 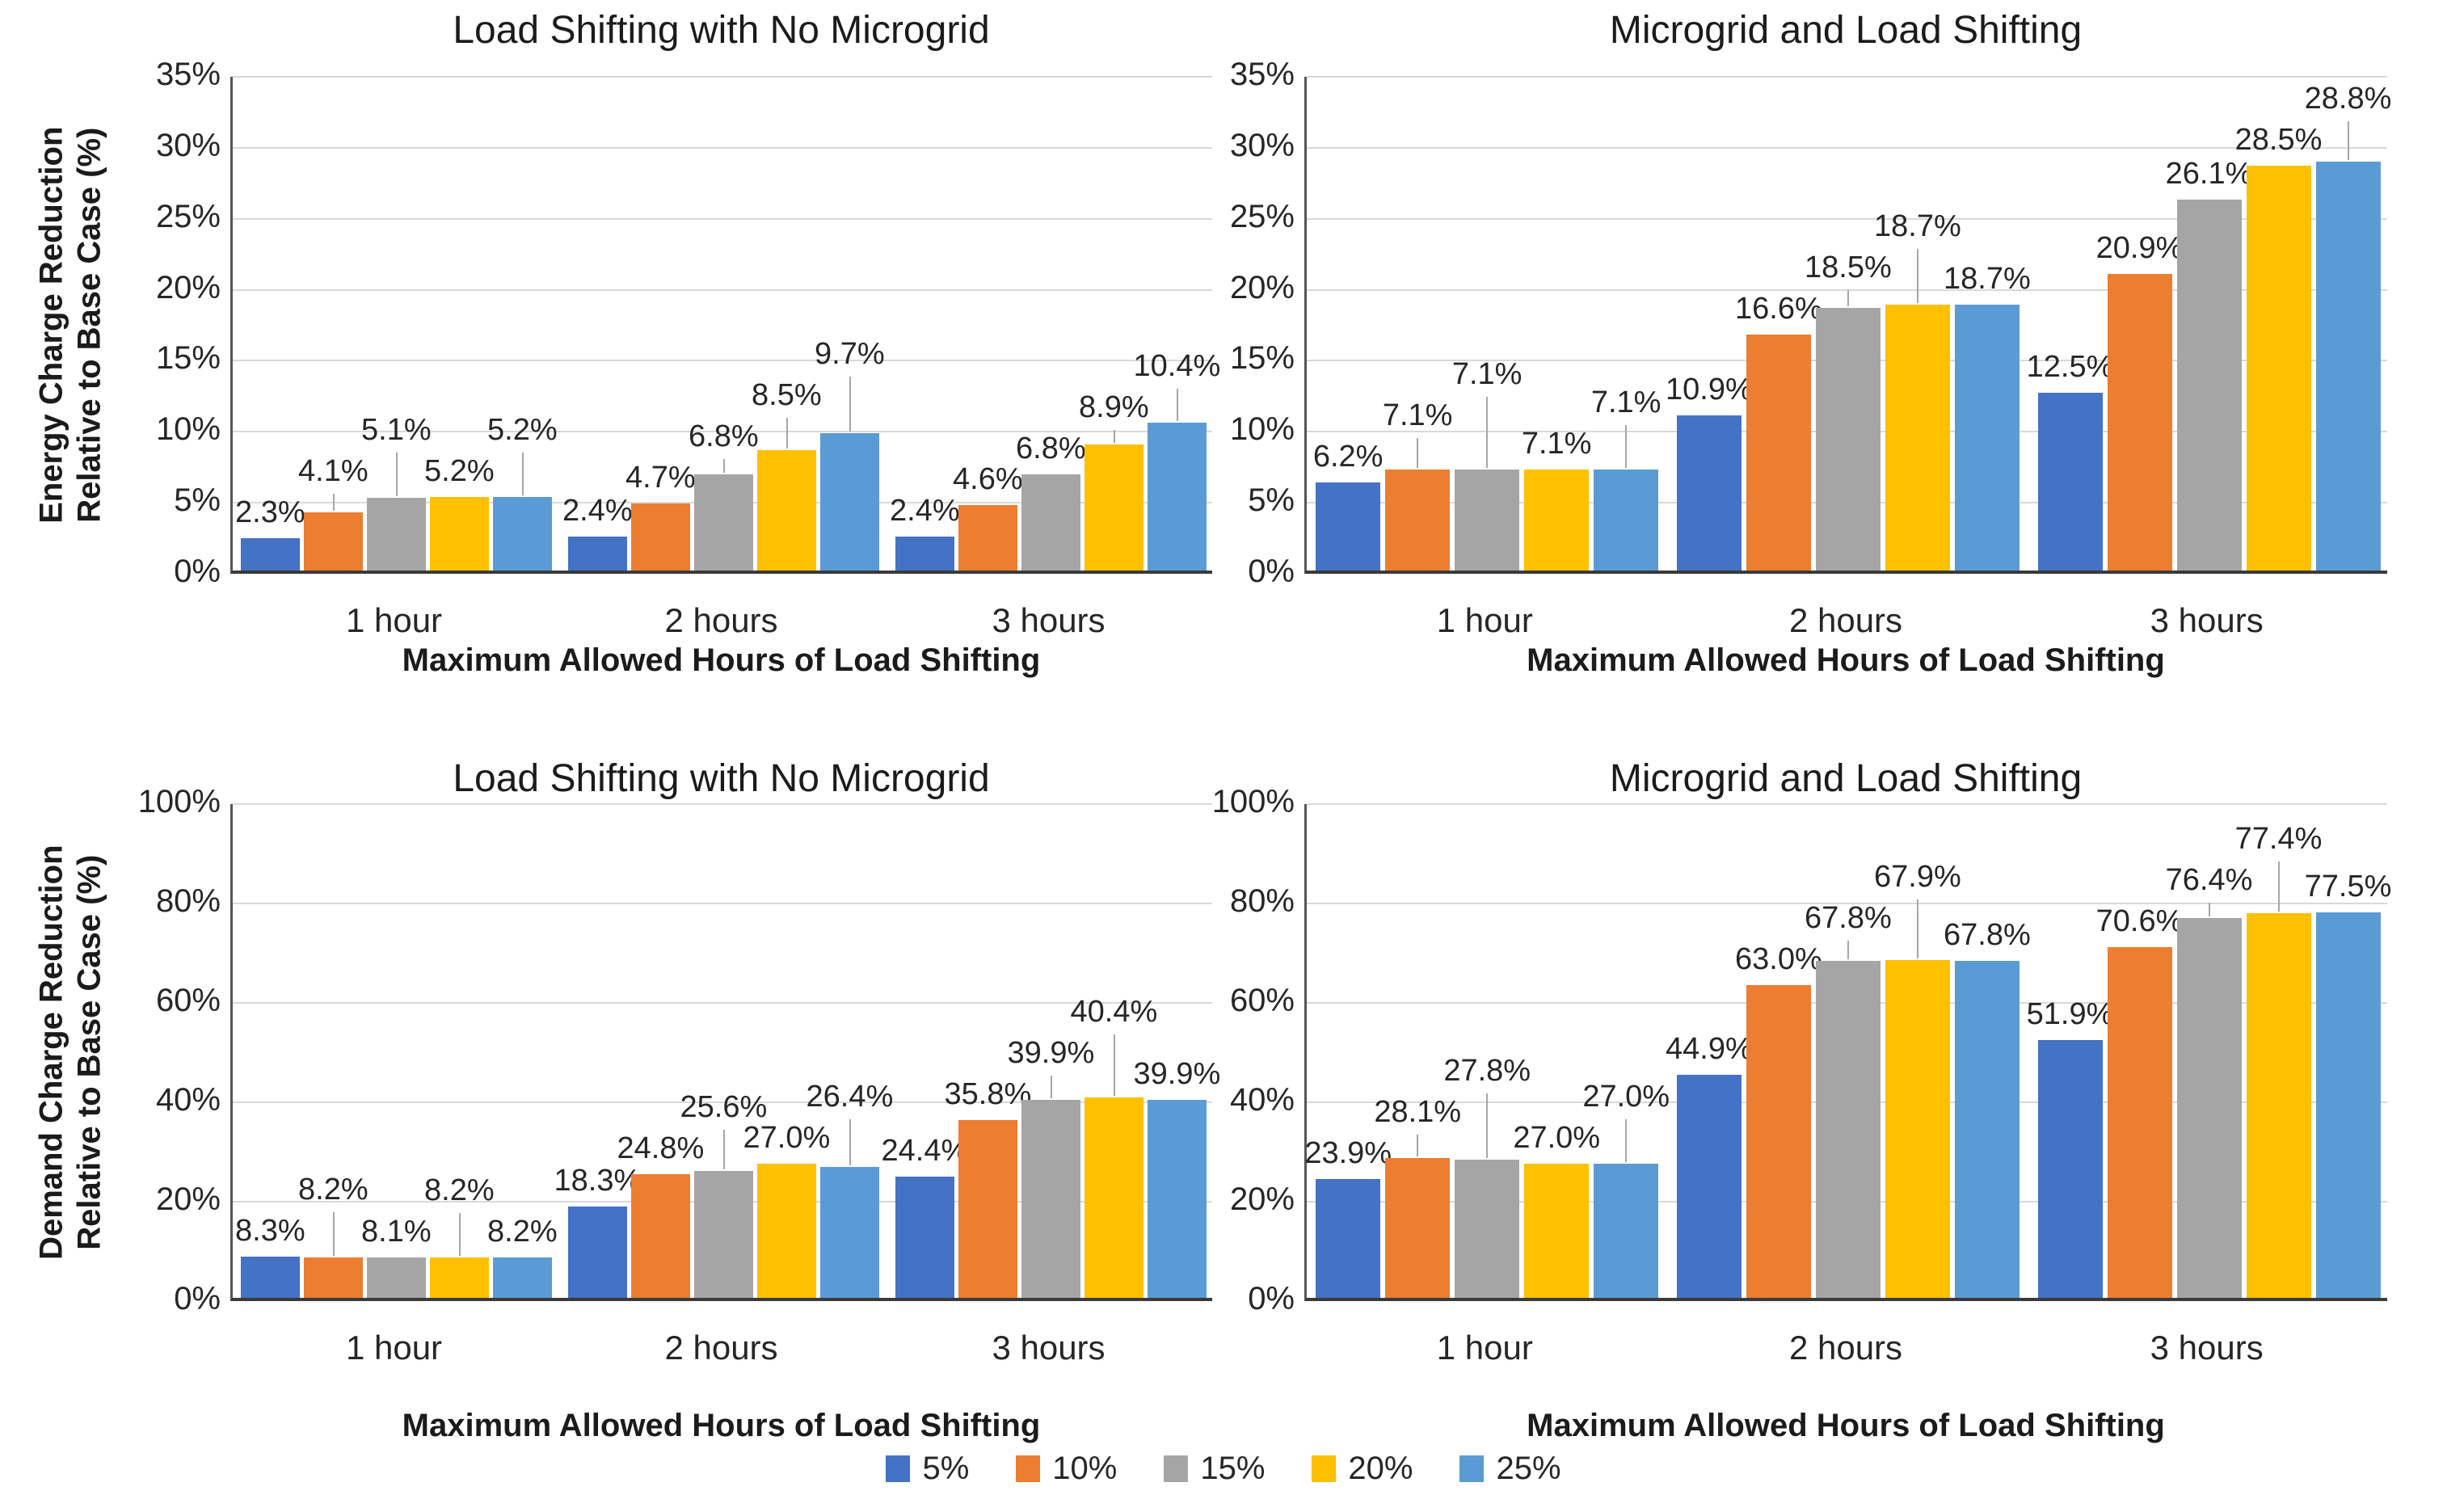 What do you see at coordinates (2139, 920) in the screenshot?
I see `bar-value-label: 70.6%` at bounding box center [2139, 920].